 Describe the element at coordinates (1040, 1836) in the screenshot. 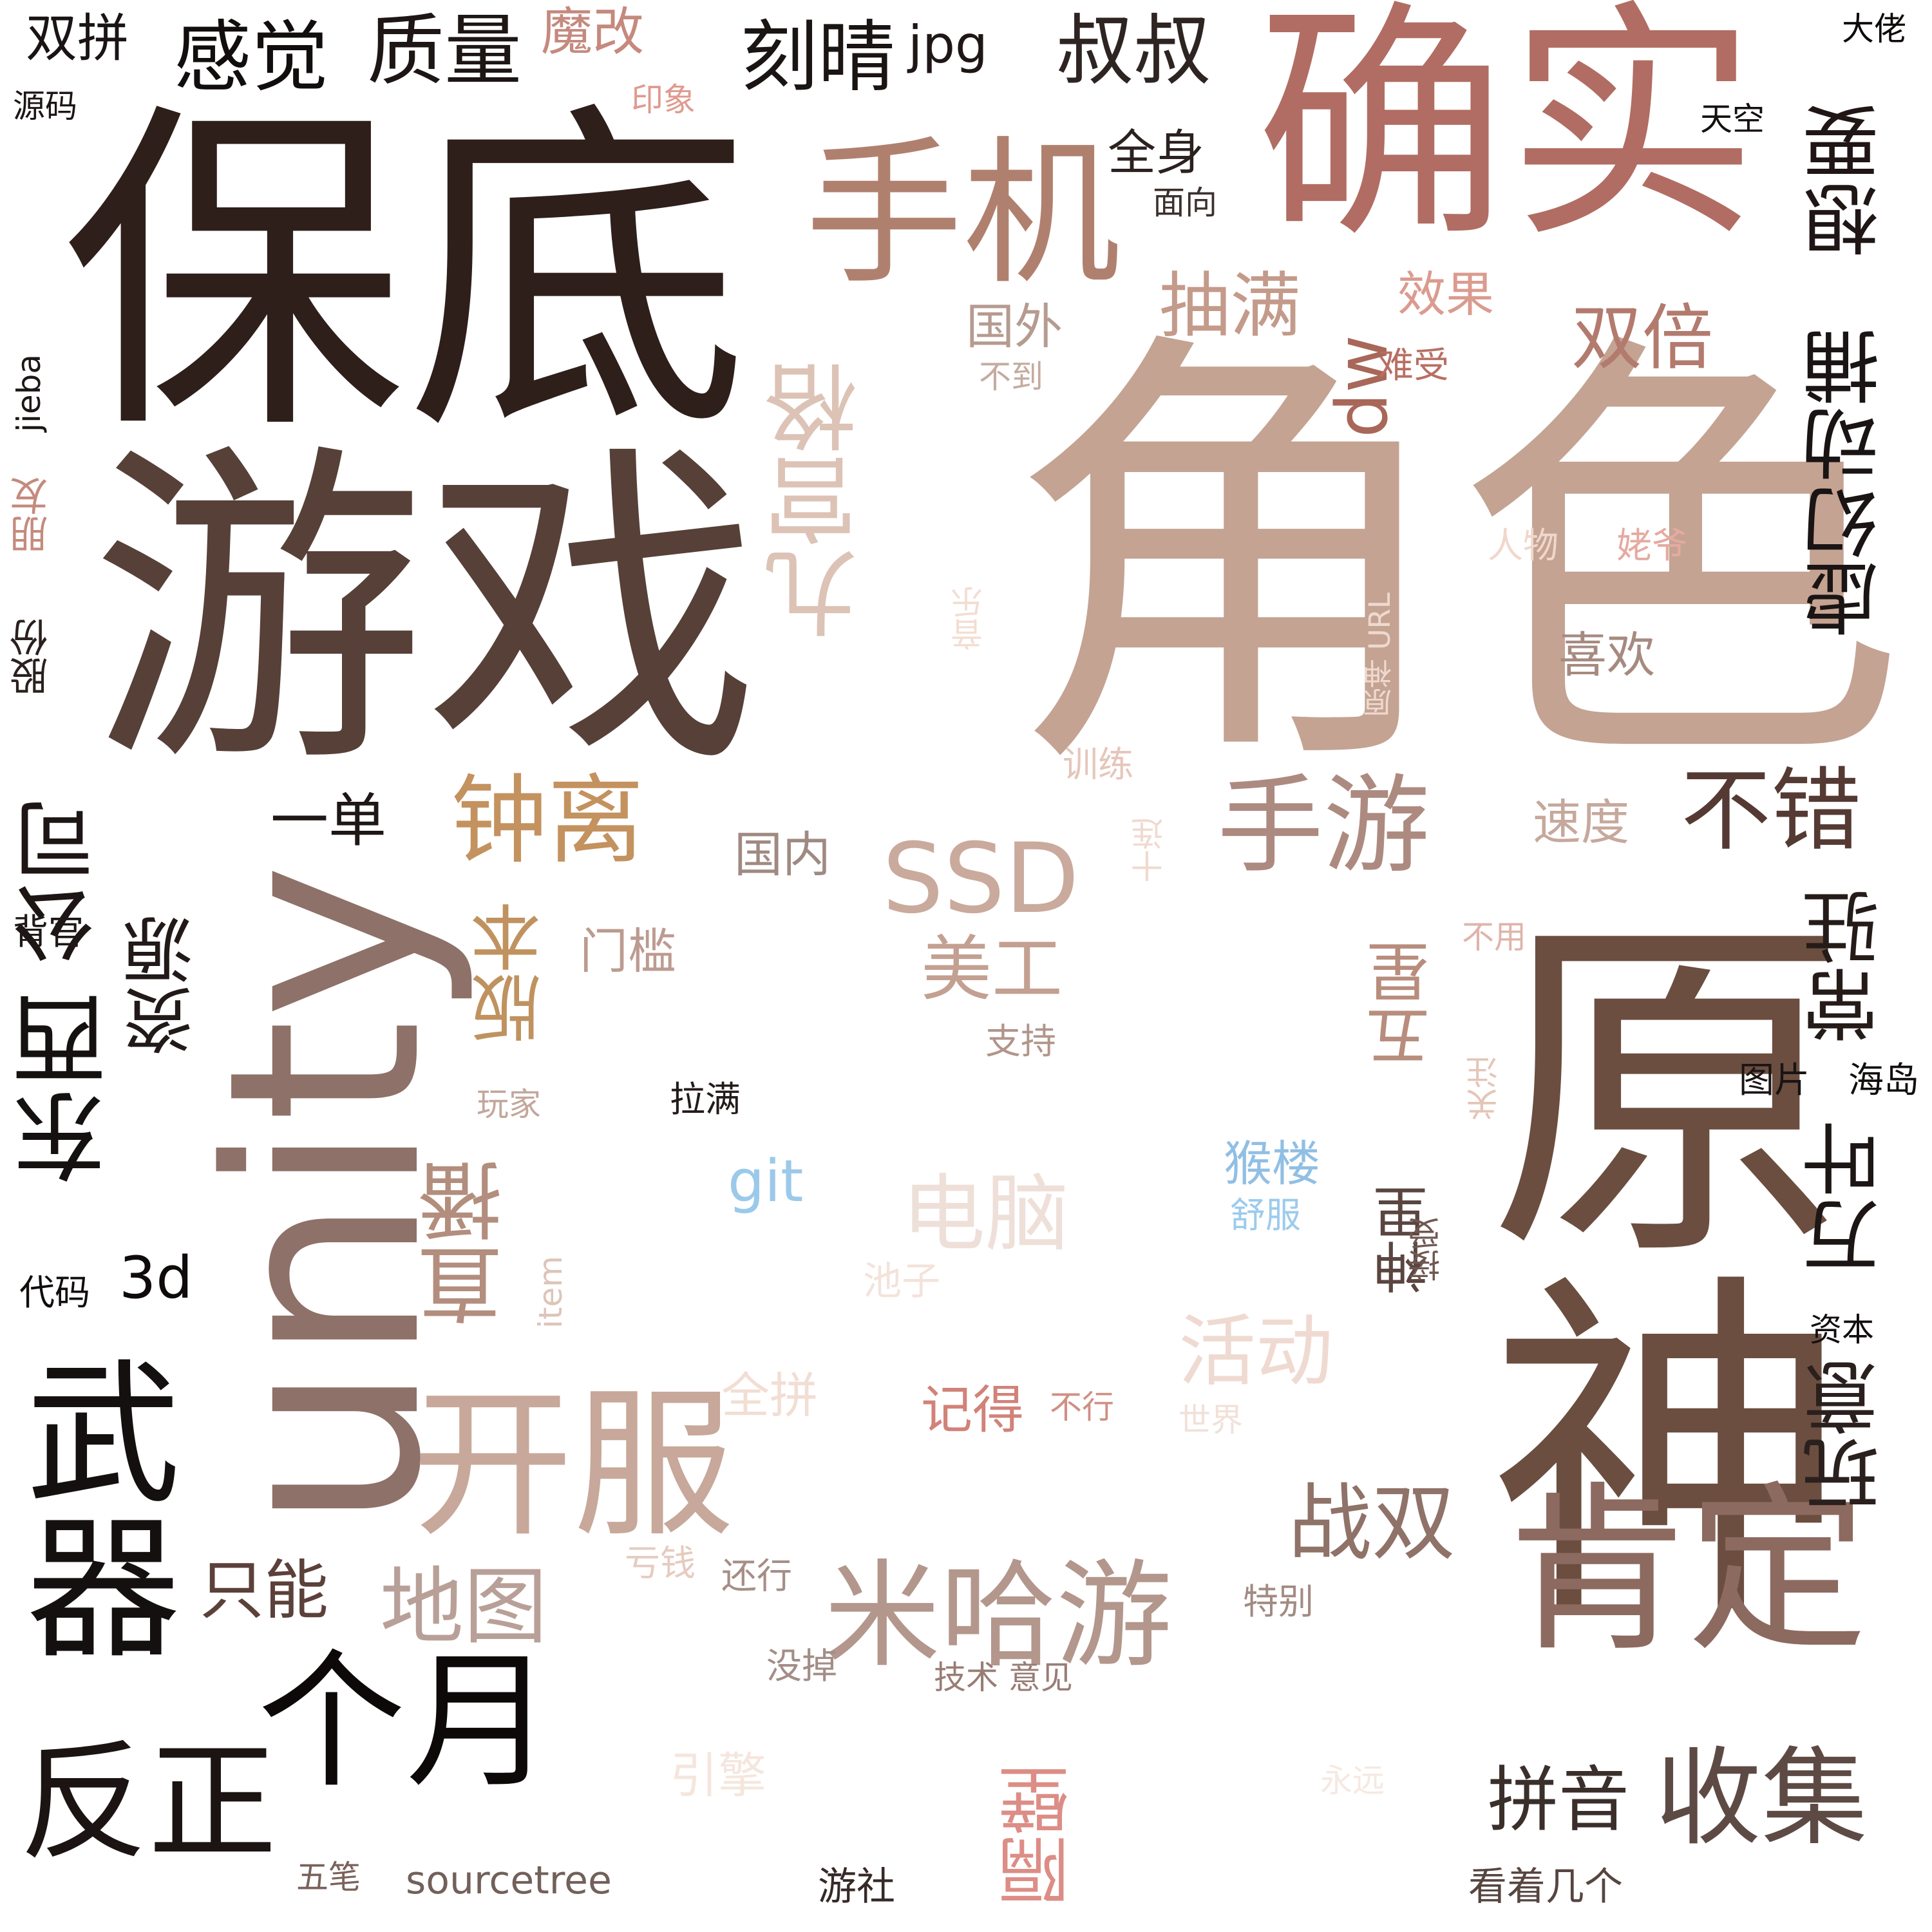

I see `word-gebi: 隔壁` at that location.